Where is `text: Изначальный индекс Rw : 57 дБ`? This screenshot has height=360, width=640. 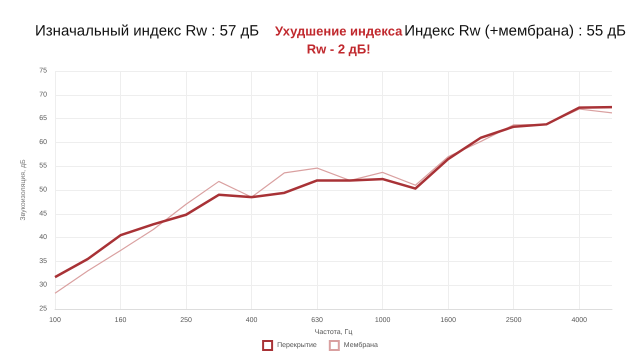
text: Изначальный индекс Rw : 57 дБ is located at coordinates (147, 31).